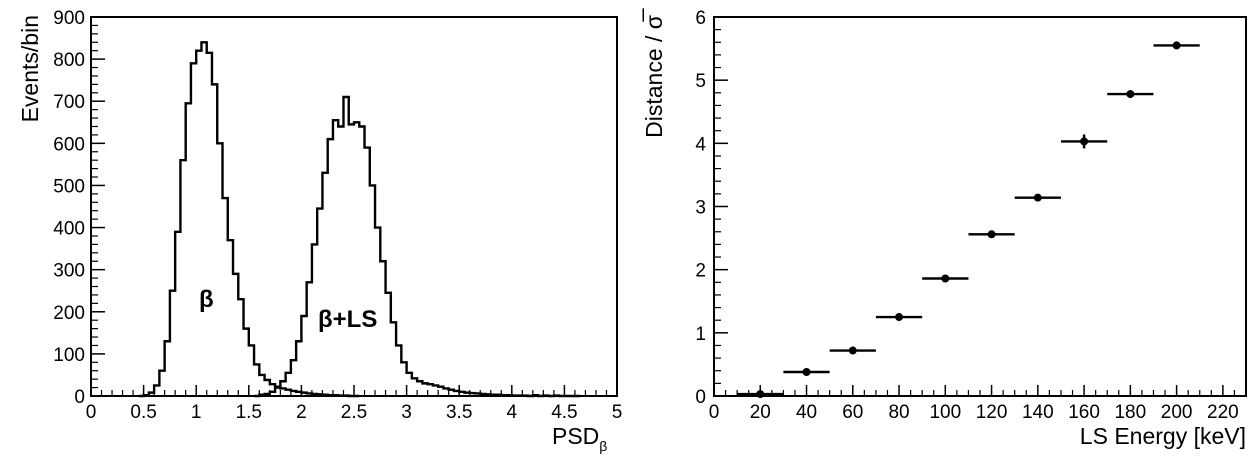  What do you see at coordinates (700, 334) in the screenshot?
I see `right-y-tick-label: 1` at bounding box center [700, 334].